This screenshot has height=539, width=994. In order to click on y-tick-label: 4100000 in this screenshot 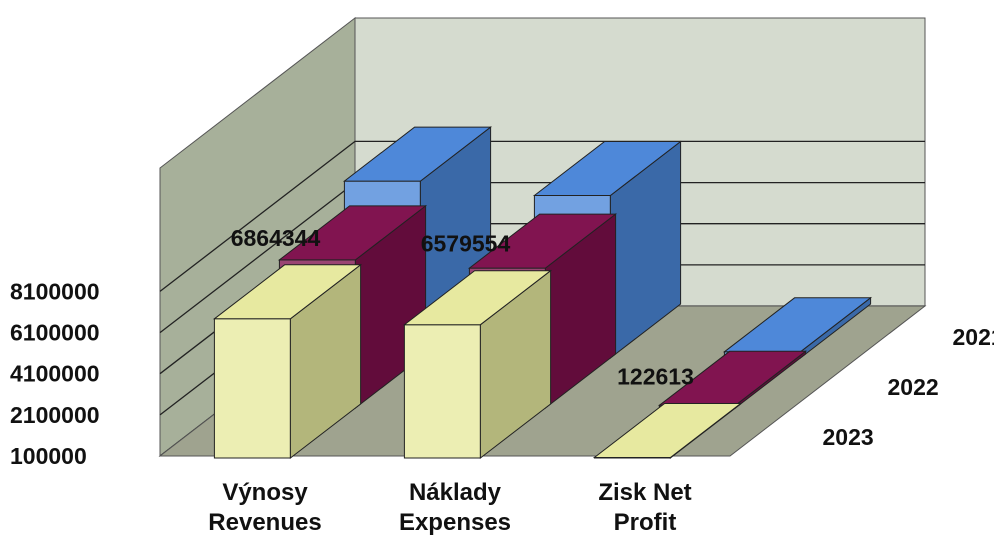, I will do `click(55, 374)`.